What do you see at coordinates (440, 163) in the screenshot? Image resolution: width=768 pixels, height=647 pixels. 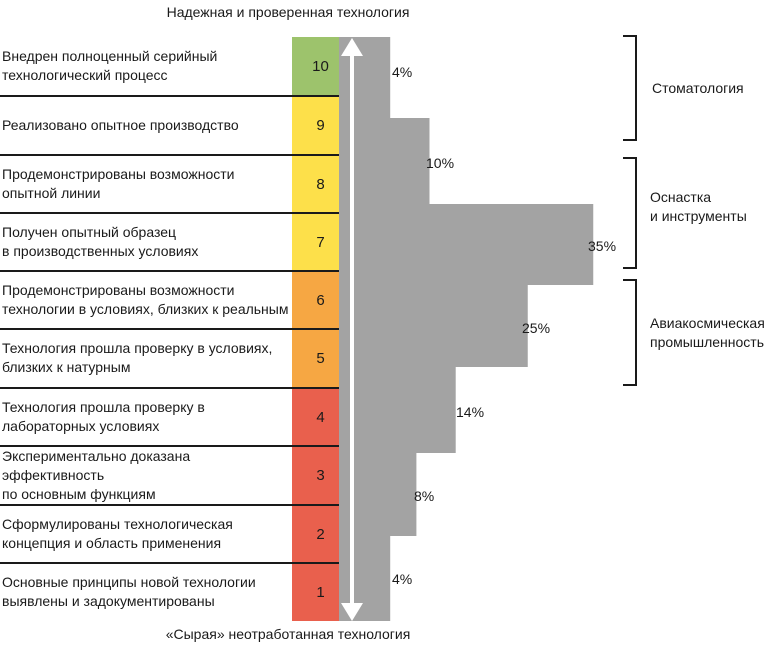 I see `percent-label: 10%` at bounding box center [440, 163].